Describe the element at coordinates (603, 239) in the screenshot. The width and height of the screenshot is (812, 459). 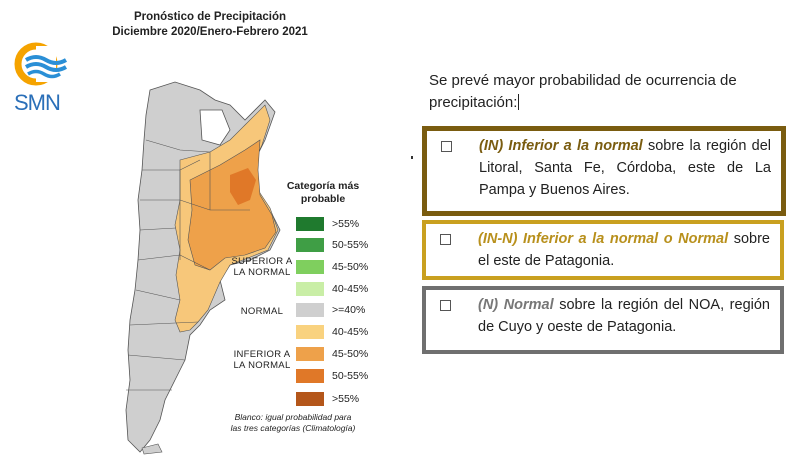
I see `forecast-category: (IN-N) Inferior a la normal o Normal` at that location.